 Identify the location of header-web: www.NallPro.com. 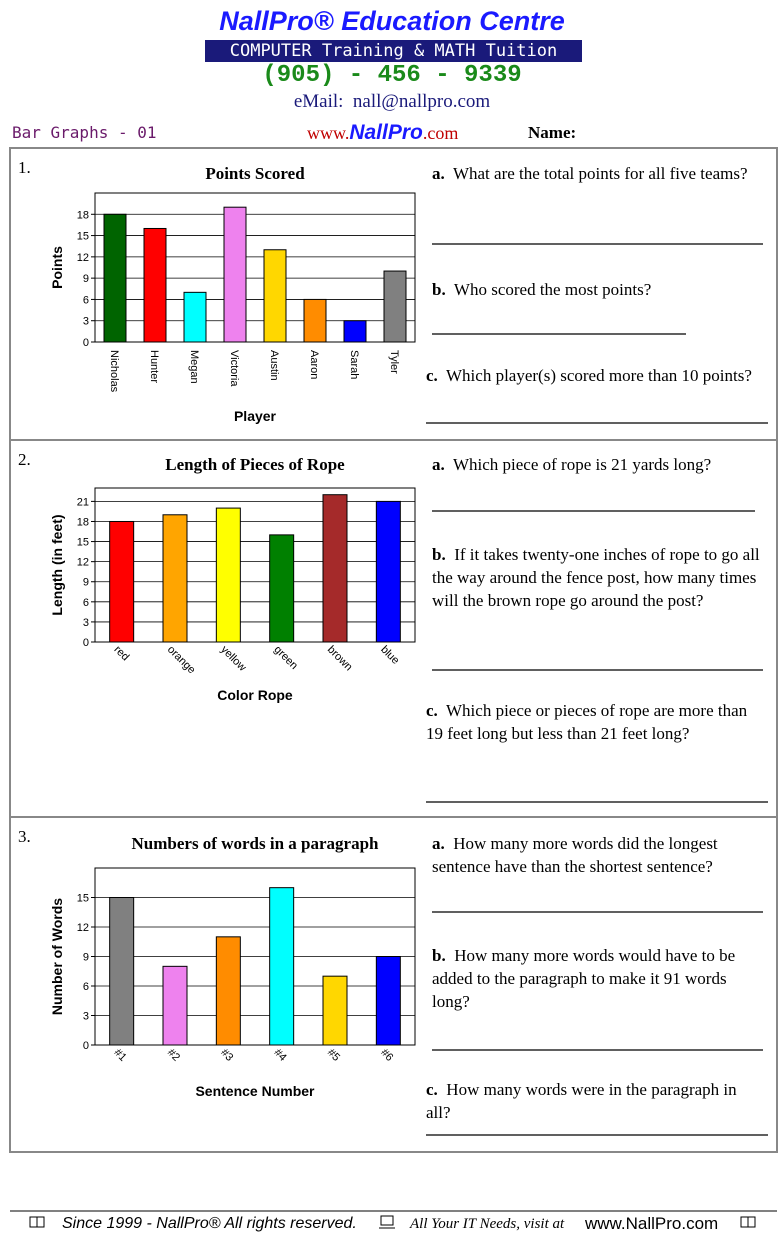
(382, 133).